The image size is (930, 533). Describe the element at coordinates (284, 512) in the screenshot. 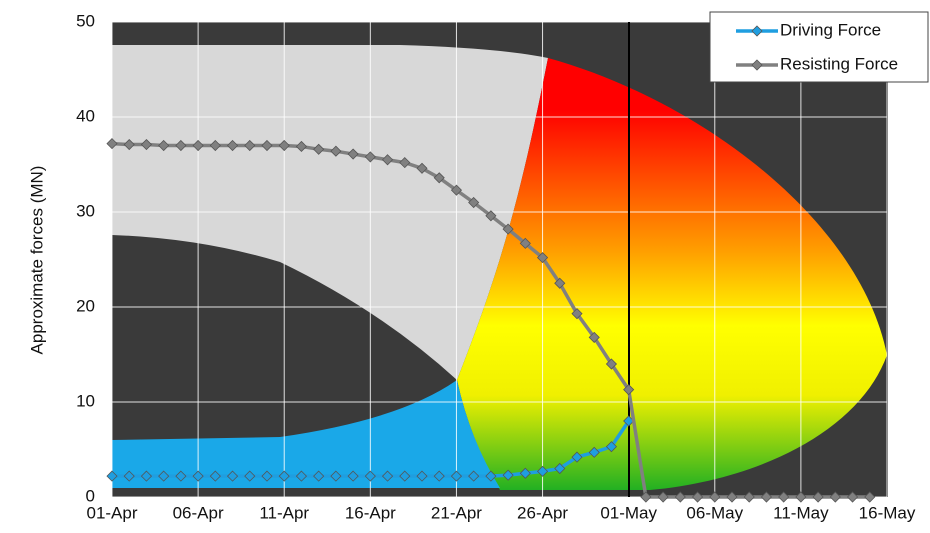

I see `x-tick-label: 11-Apr` at that location.